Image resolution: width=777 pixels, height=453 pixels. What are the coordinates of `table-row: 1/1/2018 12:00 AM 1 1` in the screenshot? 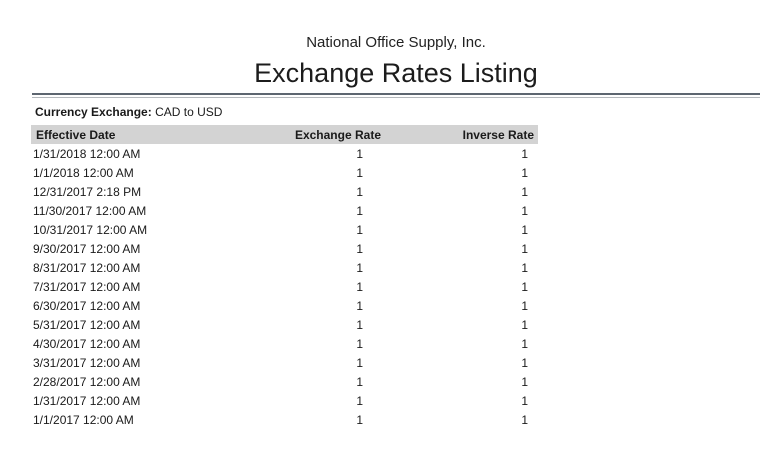 It's located at (284, 172).